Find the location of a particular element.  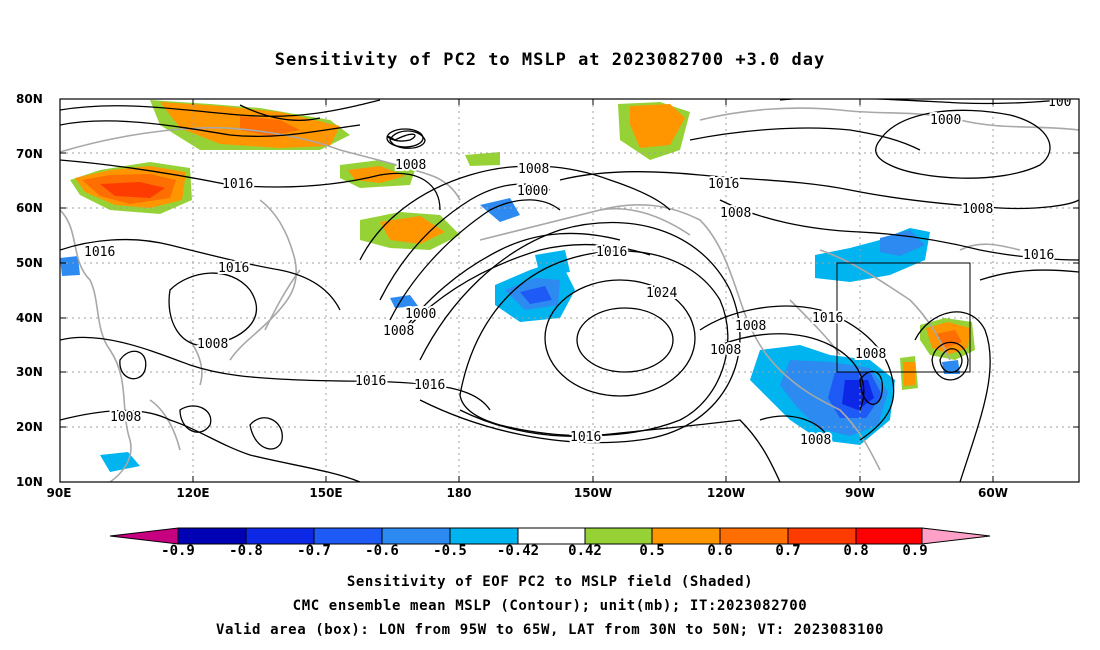

lon-label-150w: 150W is located at coordinates (593, 493).